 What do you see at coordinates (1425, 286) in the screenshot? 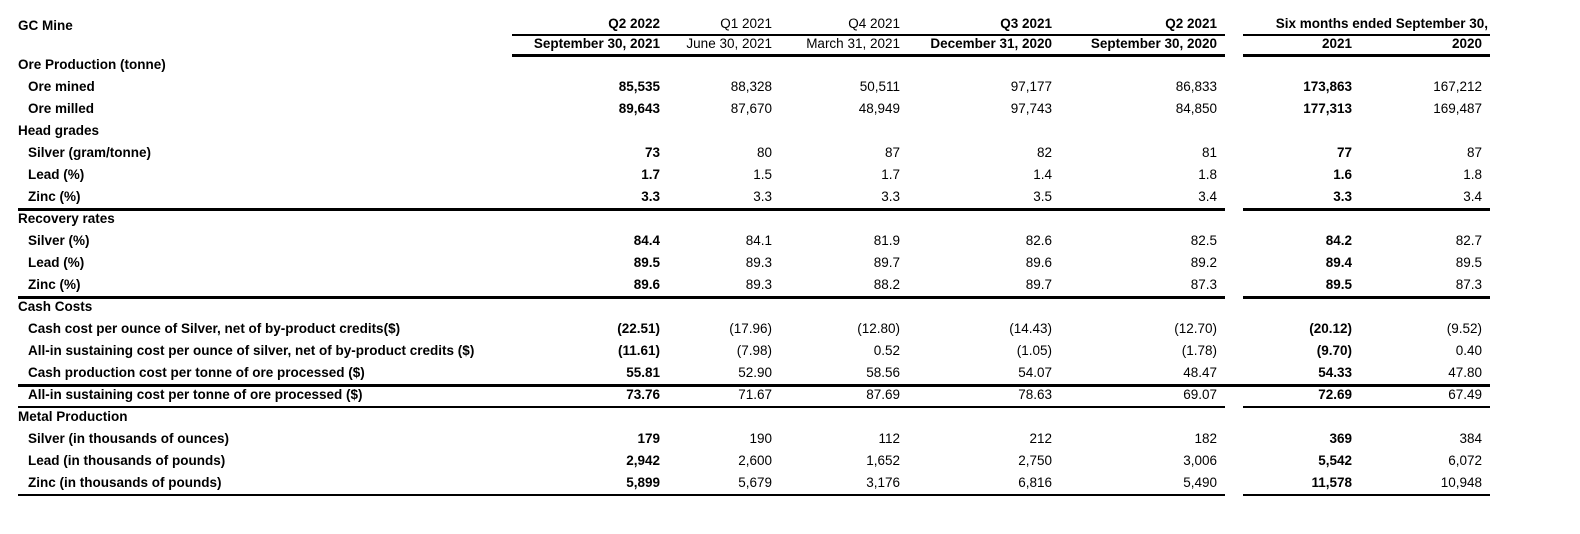
I see `value-cell: 87.3` at bounding box center [1425, 286].